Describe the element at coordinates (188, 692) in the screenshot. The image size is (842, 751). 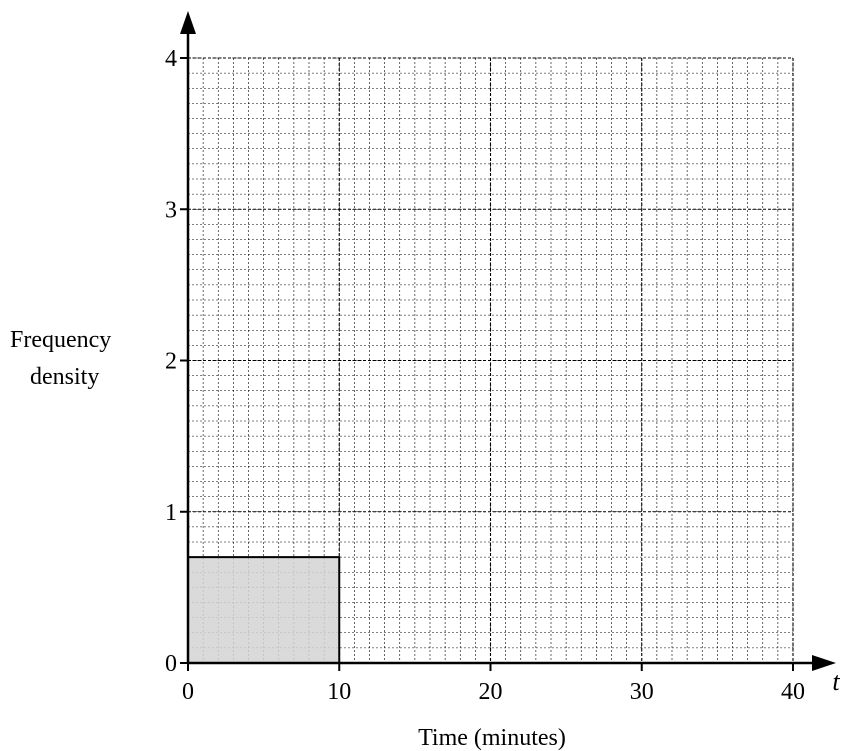
I see `x-tick-label: 0` at that location.